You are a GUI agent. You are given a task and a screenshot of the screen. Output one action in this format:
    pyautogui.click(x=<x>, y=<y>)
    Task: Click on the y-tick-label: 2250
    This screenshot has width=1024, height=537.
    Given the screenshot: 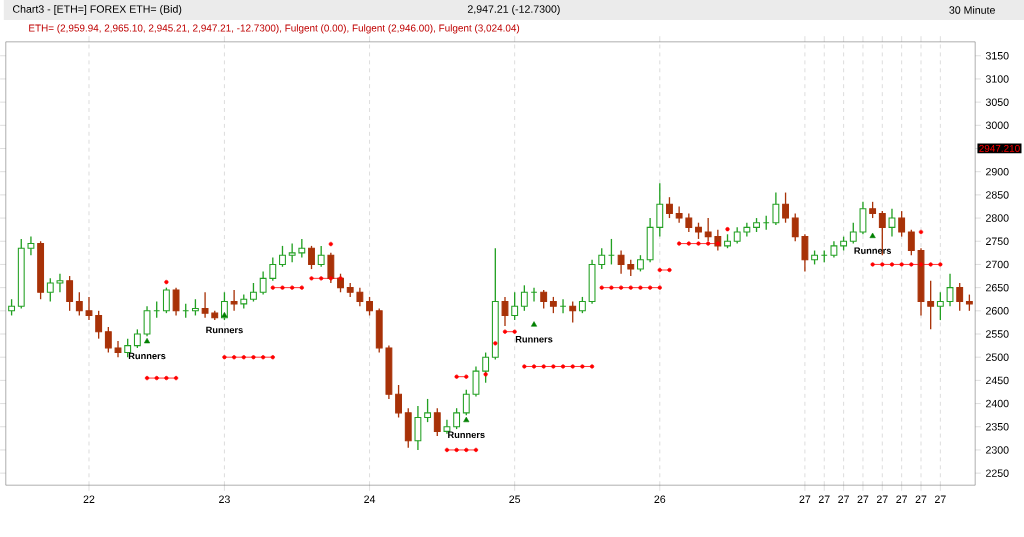 What is the action you would take?
    pyautogui.click(x=997, y=473)
    